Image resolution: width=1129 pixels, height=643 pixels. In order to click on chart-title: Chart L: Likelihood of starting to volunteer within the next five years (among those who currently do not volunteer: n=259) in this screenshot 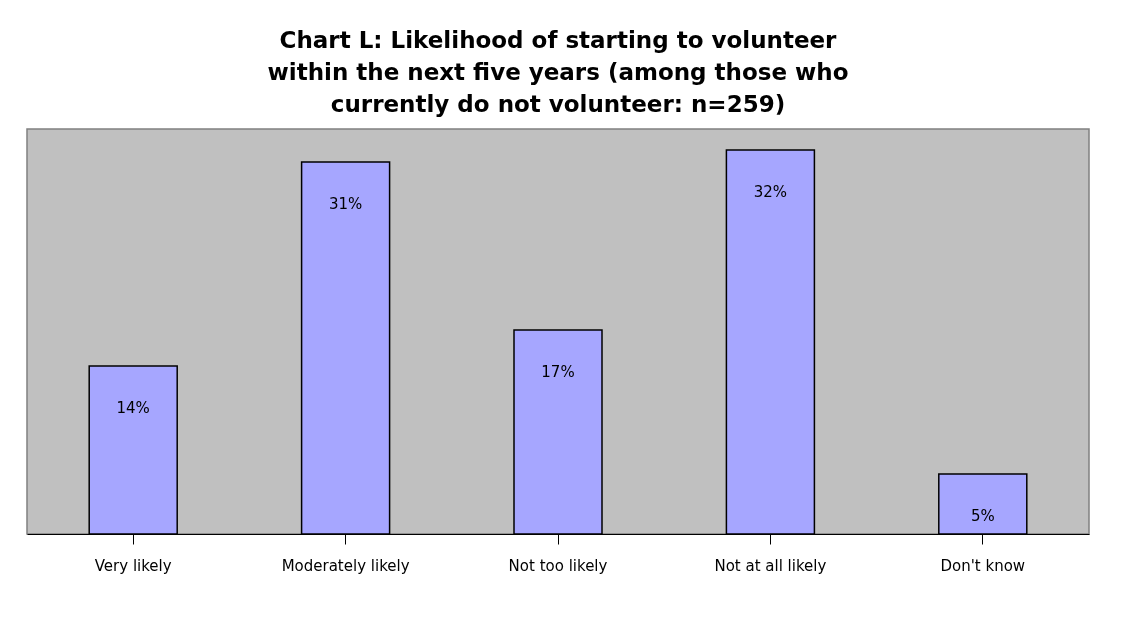, I will do `click(558, 72)`.